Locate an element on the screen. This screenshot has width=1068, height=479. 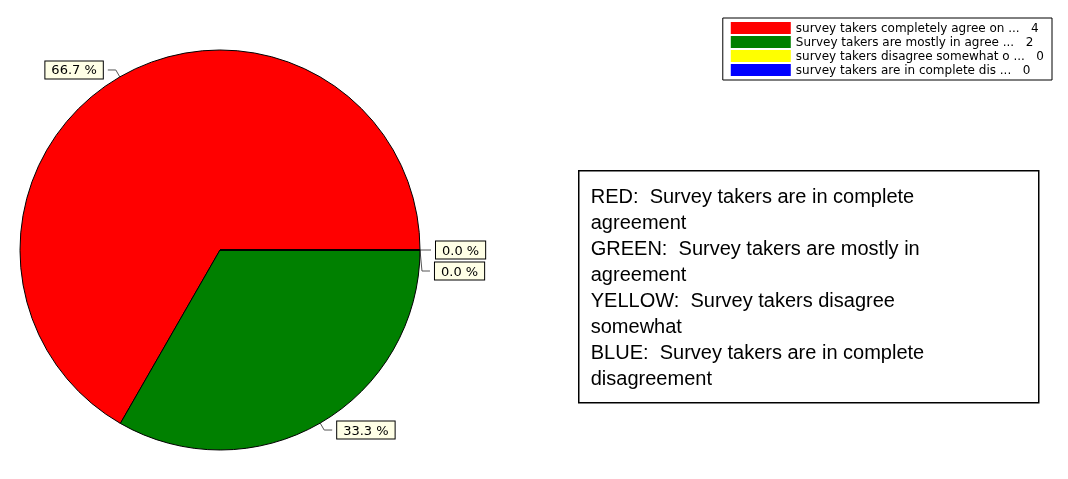
data-label: 66.7 % is located at coordinates (74, 70).